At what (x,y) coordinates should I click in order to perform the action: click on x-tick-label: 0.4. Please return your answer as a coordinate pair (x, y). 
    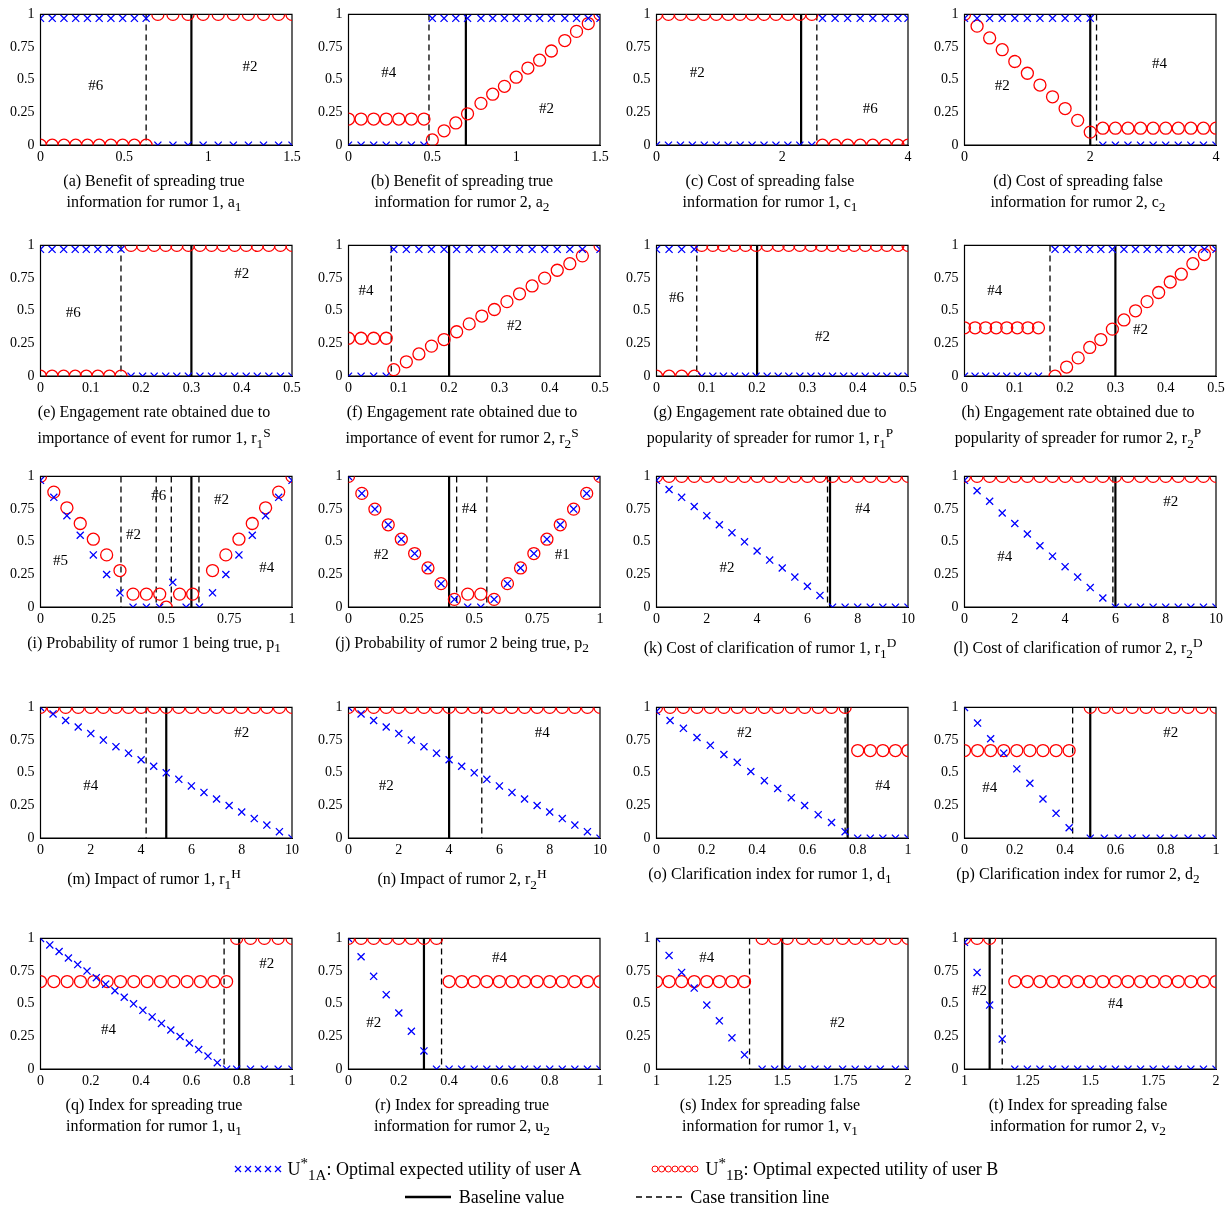
    Looking at the image, I should click on (549, 388).